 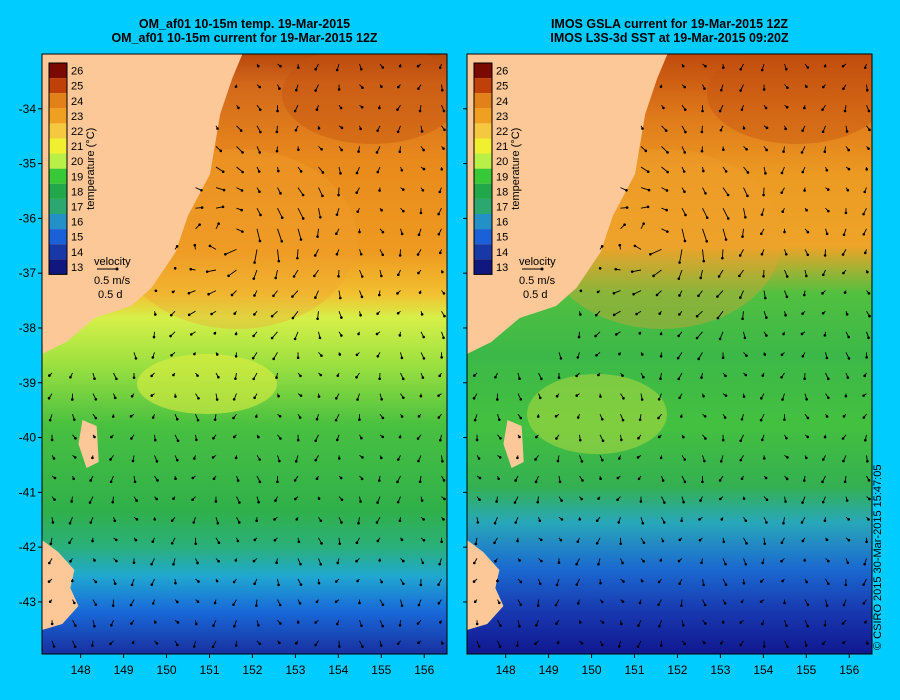 I want to click on lon-tick-label: 149, so click(x=124, y=670).